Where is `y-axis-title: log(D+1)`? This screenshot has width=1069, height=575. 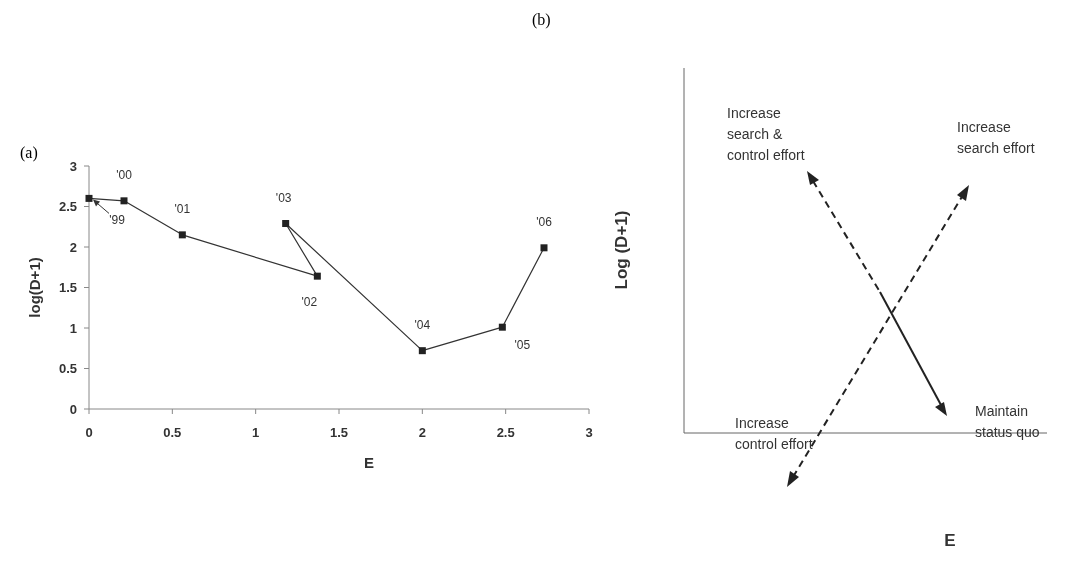 y-axis-title: log(D+1) is located at coordinates (34, 287).